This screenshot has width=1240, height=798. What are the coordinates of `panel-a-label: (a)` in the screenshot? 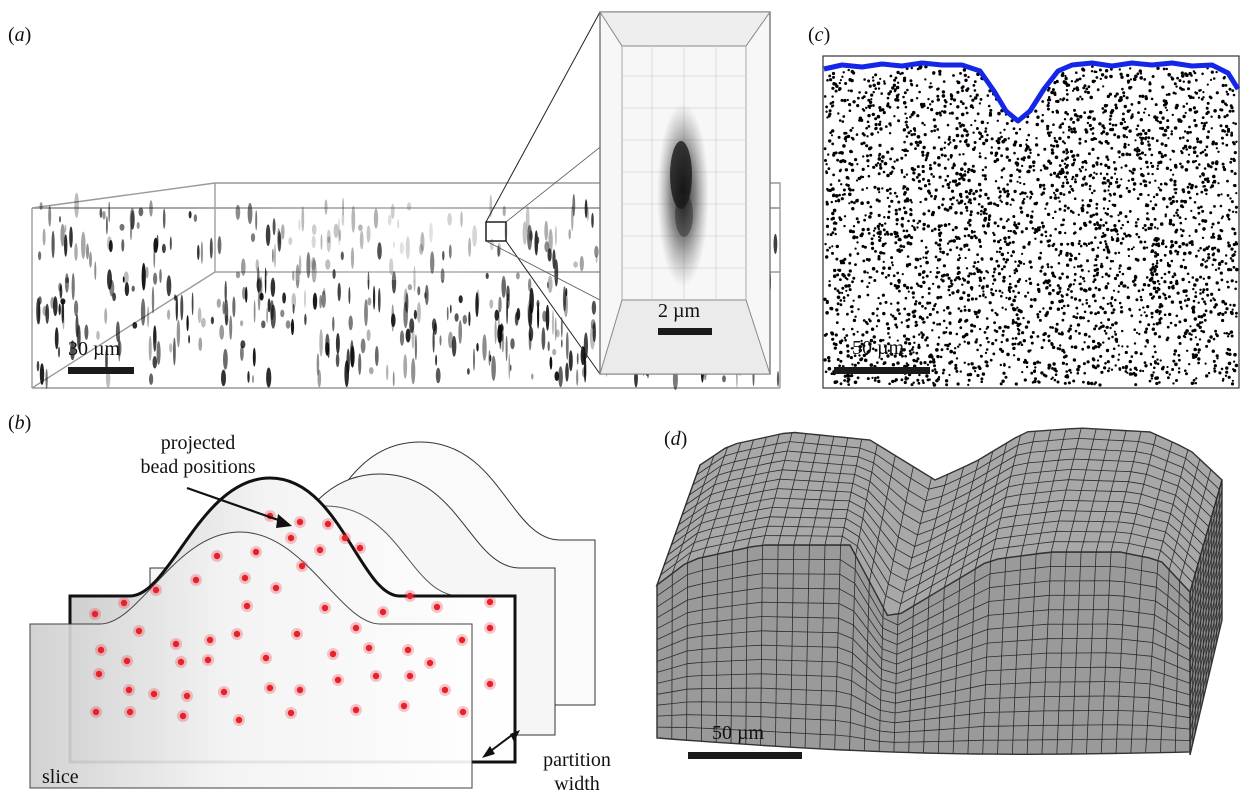 It's located at (20, 35).